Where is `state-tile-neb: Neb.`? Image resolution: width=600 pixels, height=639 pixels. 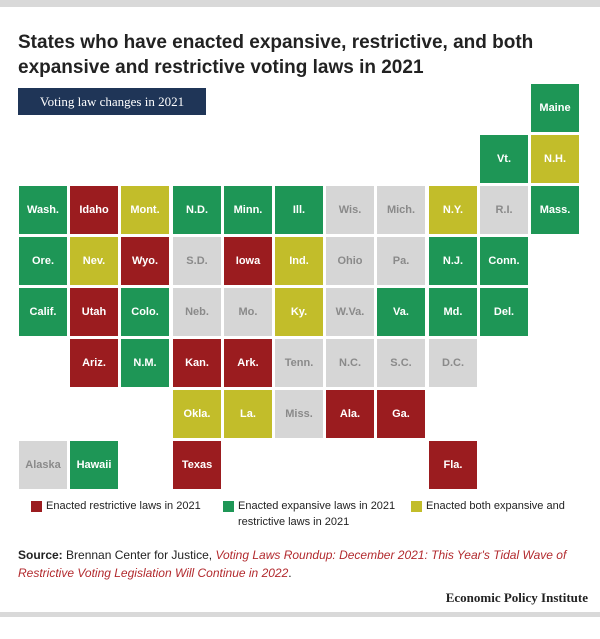
state-tile-neb: Neb. is located at coordinates (197, 312).